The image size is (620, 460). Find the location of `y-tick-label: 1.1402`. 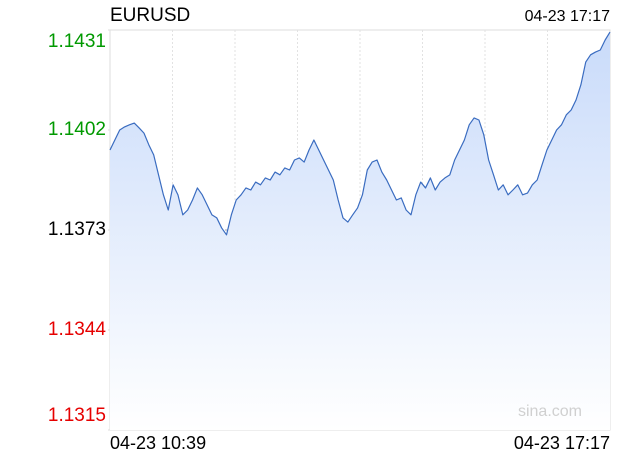

y-tick-label: 1.1402 is located at coordinates (77, 129).